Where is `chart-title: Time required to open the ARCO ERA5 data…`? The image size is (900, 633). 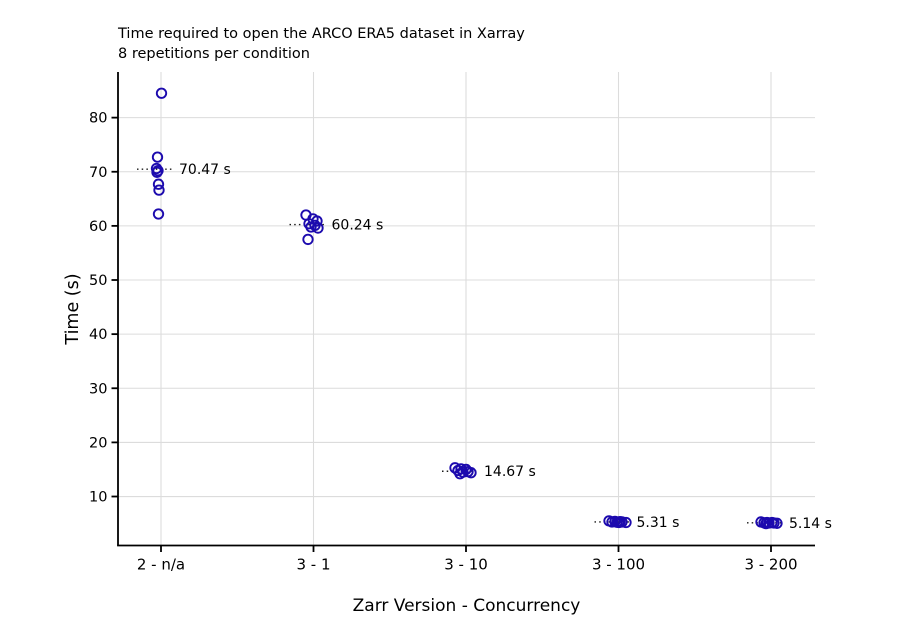
chart-title: Time required to open the ARCO ERA5 data… is located at coordinates (321, 34).